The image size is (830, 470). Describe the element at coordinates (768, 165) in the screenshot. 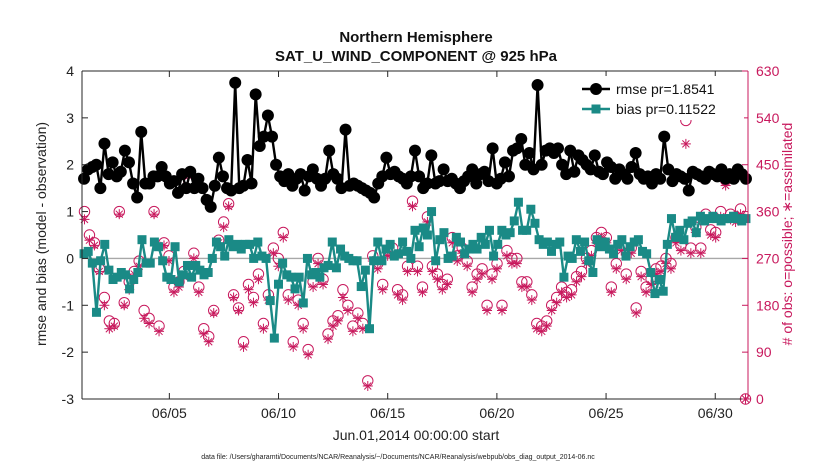

I see `y-right-tick-label: 450` at that location.